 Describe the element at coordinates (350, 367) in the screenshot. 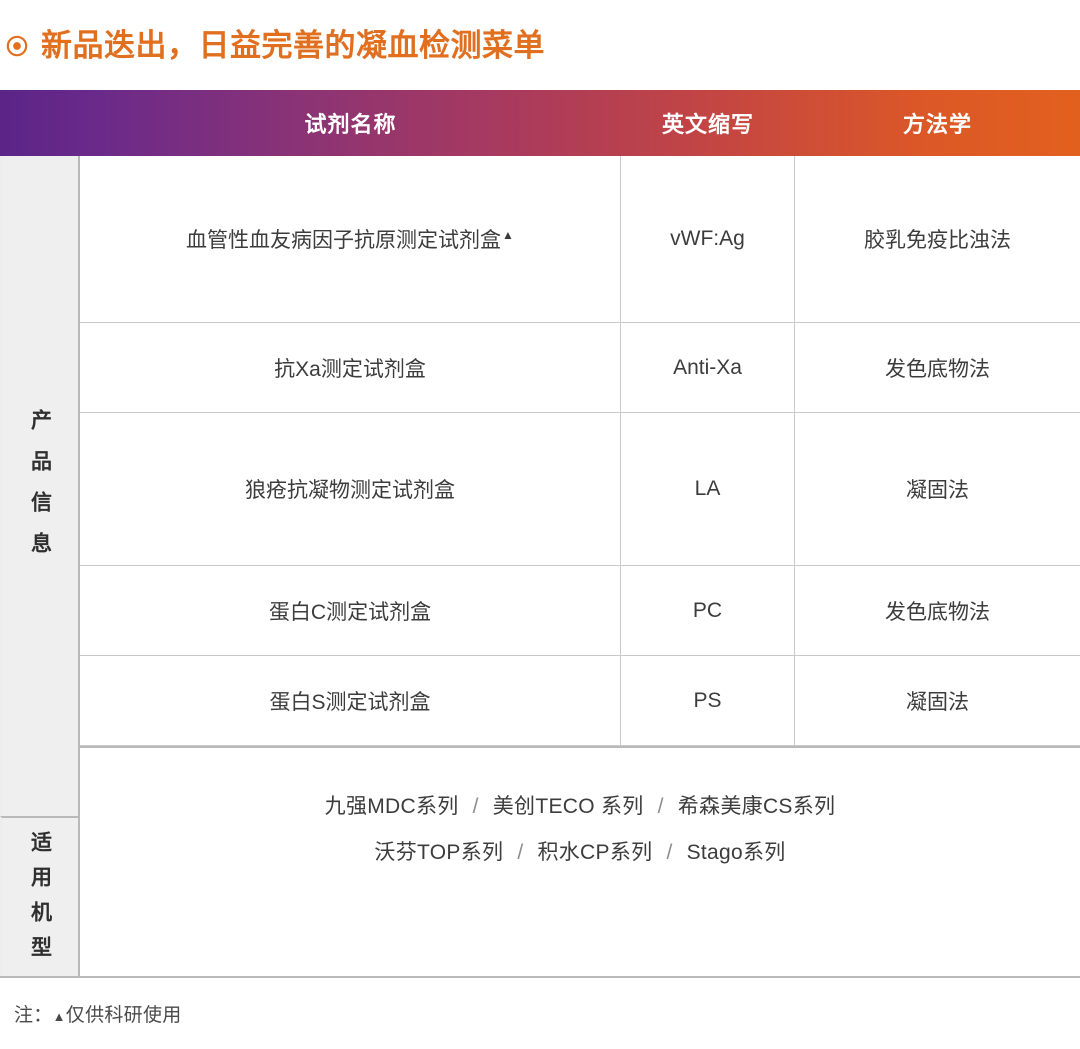

I see `cell-reagent-name: 抗Xa测定试剂盒` at that location.